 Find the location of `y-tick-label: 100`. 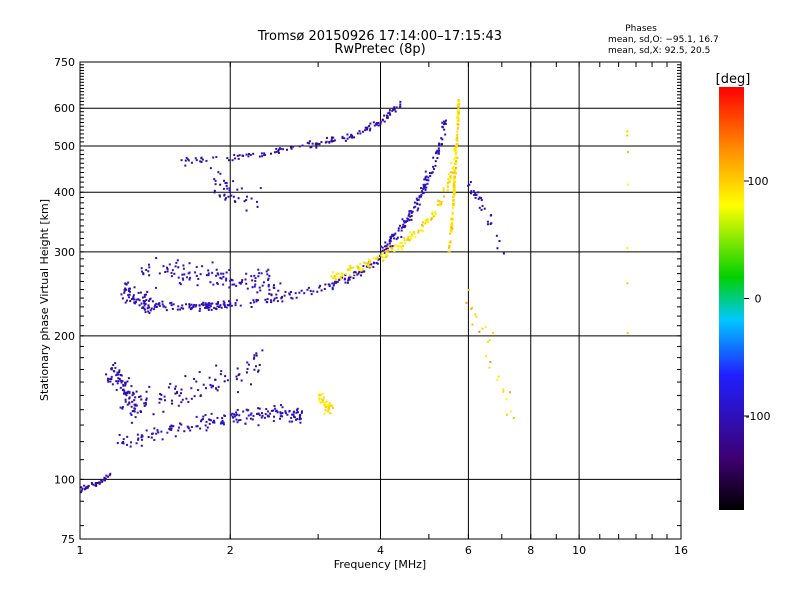

y-tick-label: 100 is located at coordinates (64, 479).